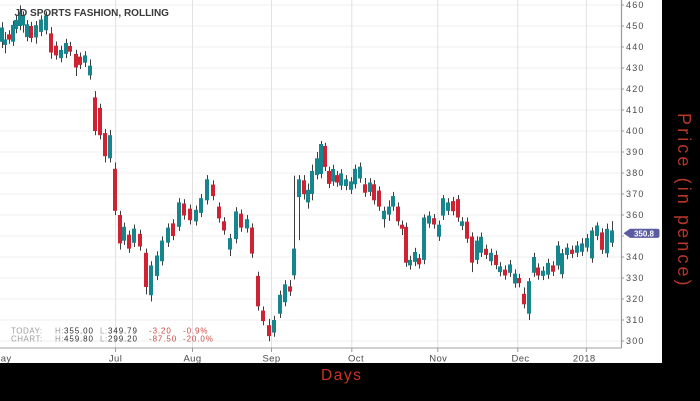  I want to click on svg-text: -87.50, so click(163, 339).